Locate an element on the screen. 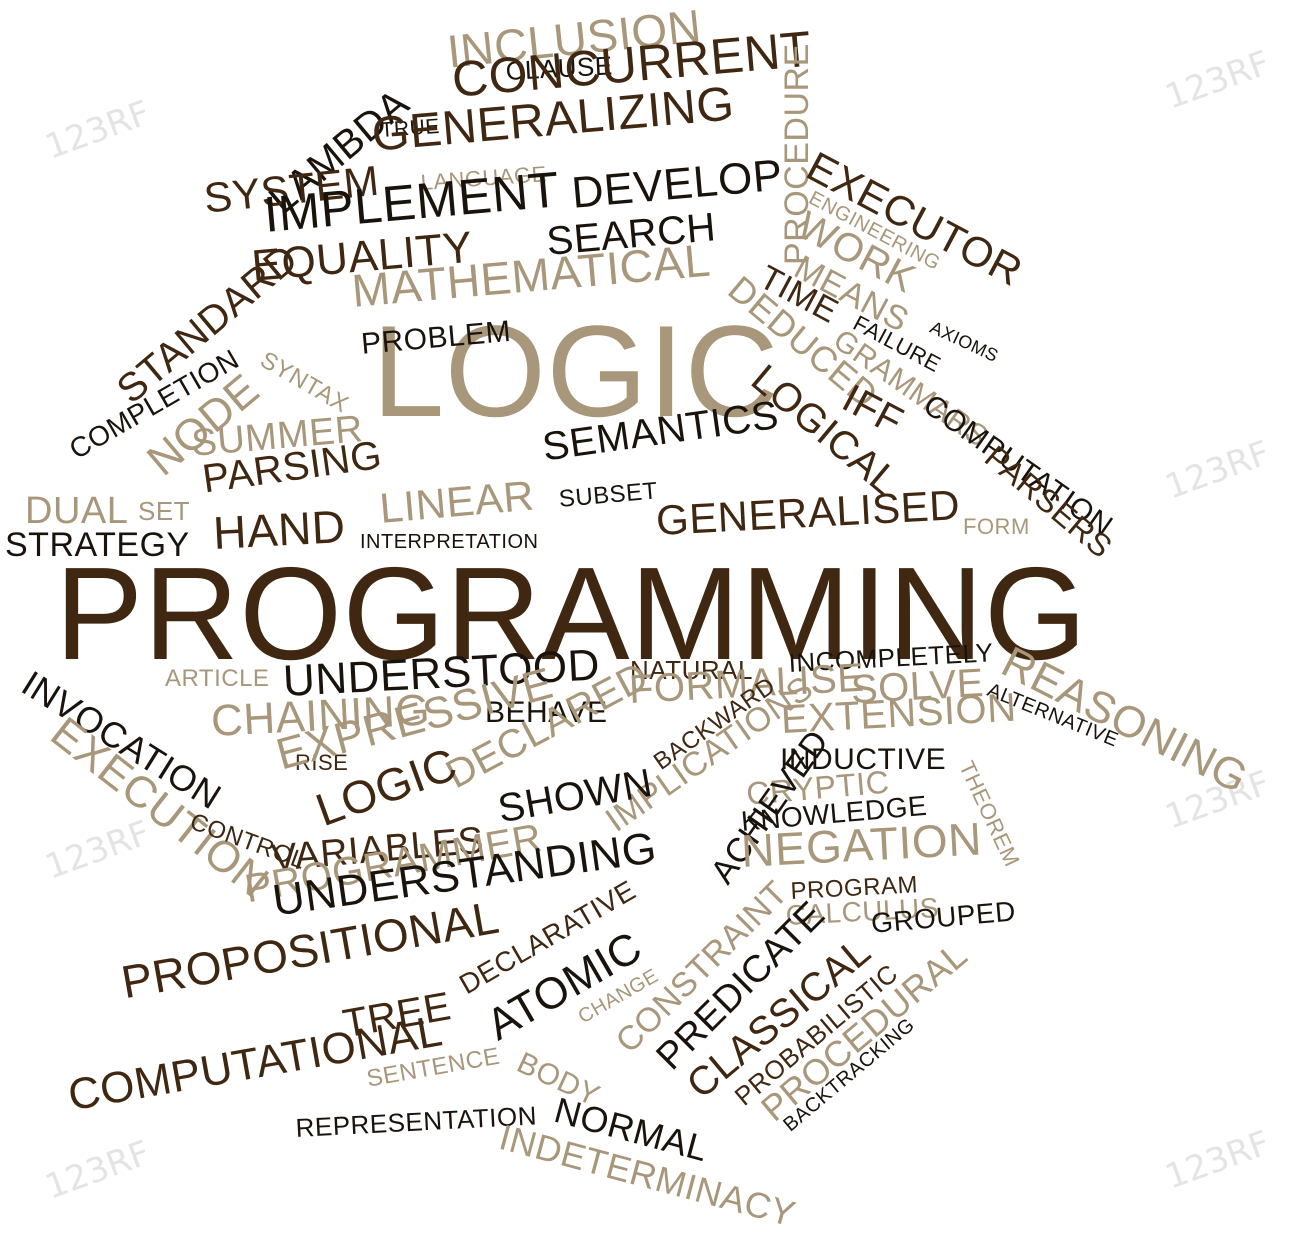 This screenshot has height=1235, width=1300. word-rise: RISE is located at coordinates (322, 762).